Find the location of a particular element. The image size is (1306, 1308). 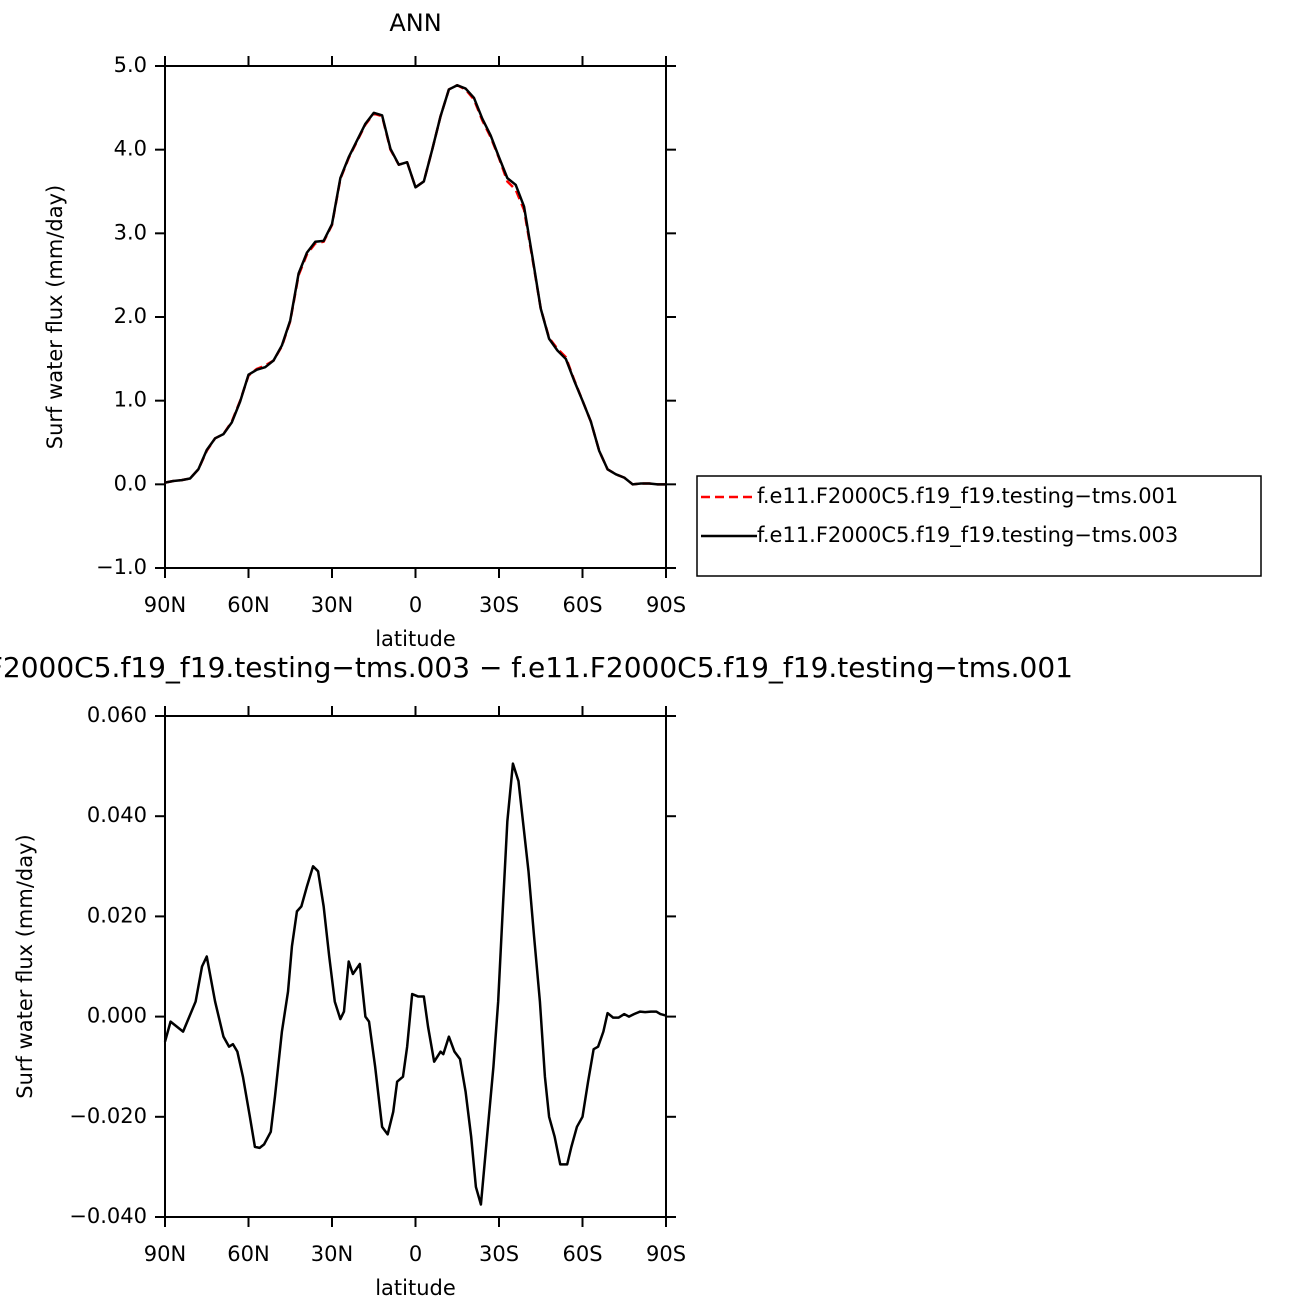

y-tick-label: 5.0 is located at coordinates (130, 65).